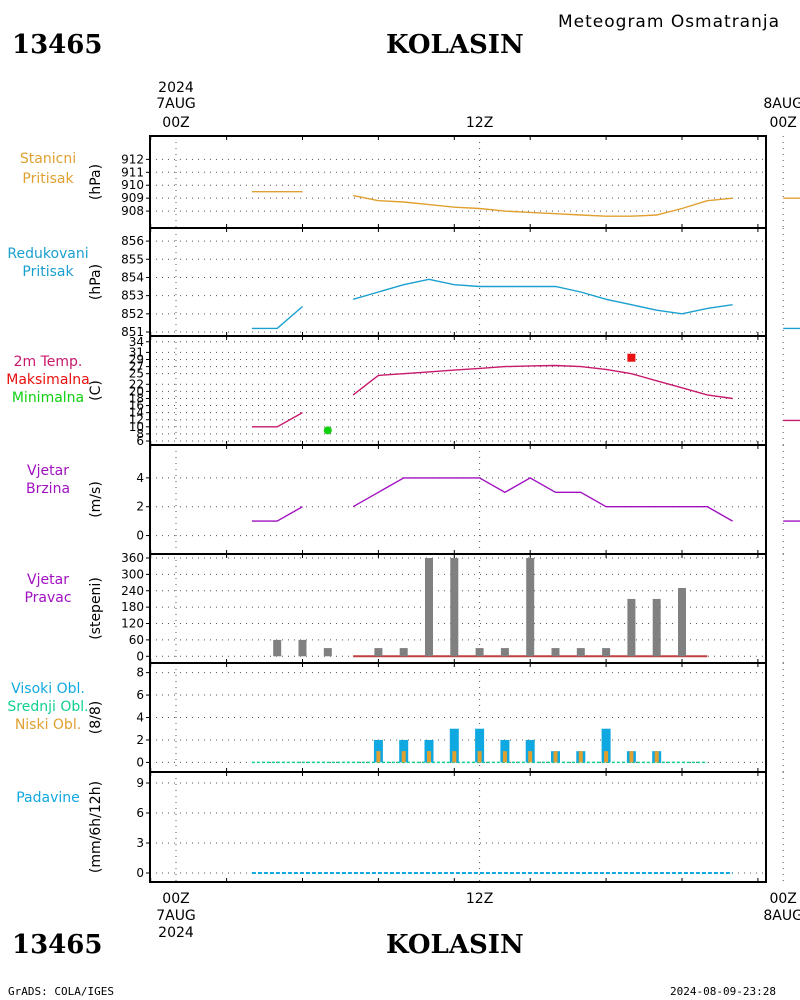  Describe the element at coordinates (327, 430) in the screenshot. I see `tmin-marker` at that location.